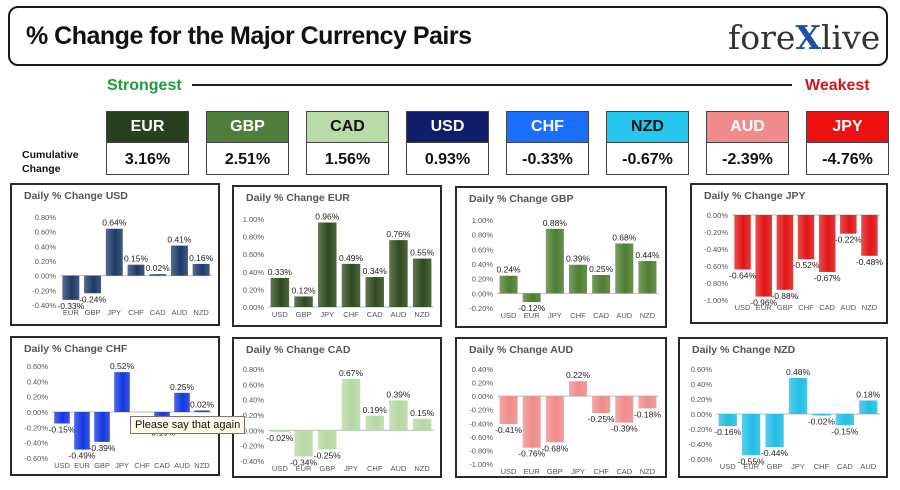 The height and width of the screenshot is (490, 900). What do you see at coordinates (804, 37) in the screenshot?
I see `forexlive-logo: foreXlive` at bounding box center [804, 37].